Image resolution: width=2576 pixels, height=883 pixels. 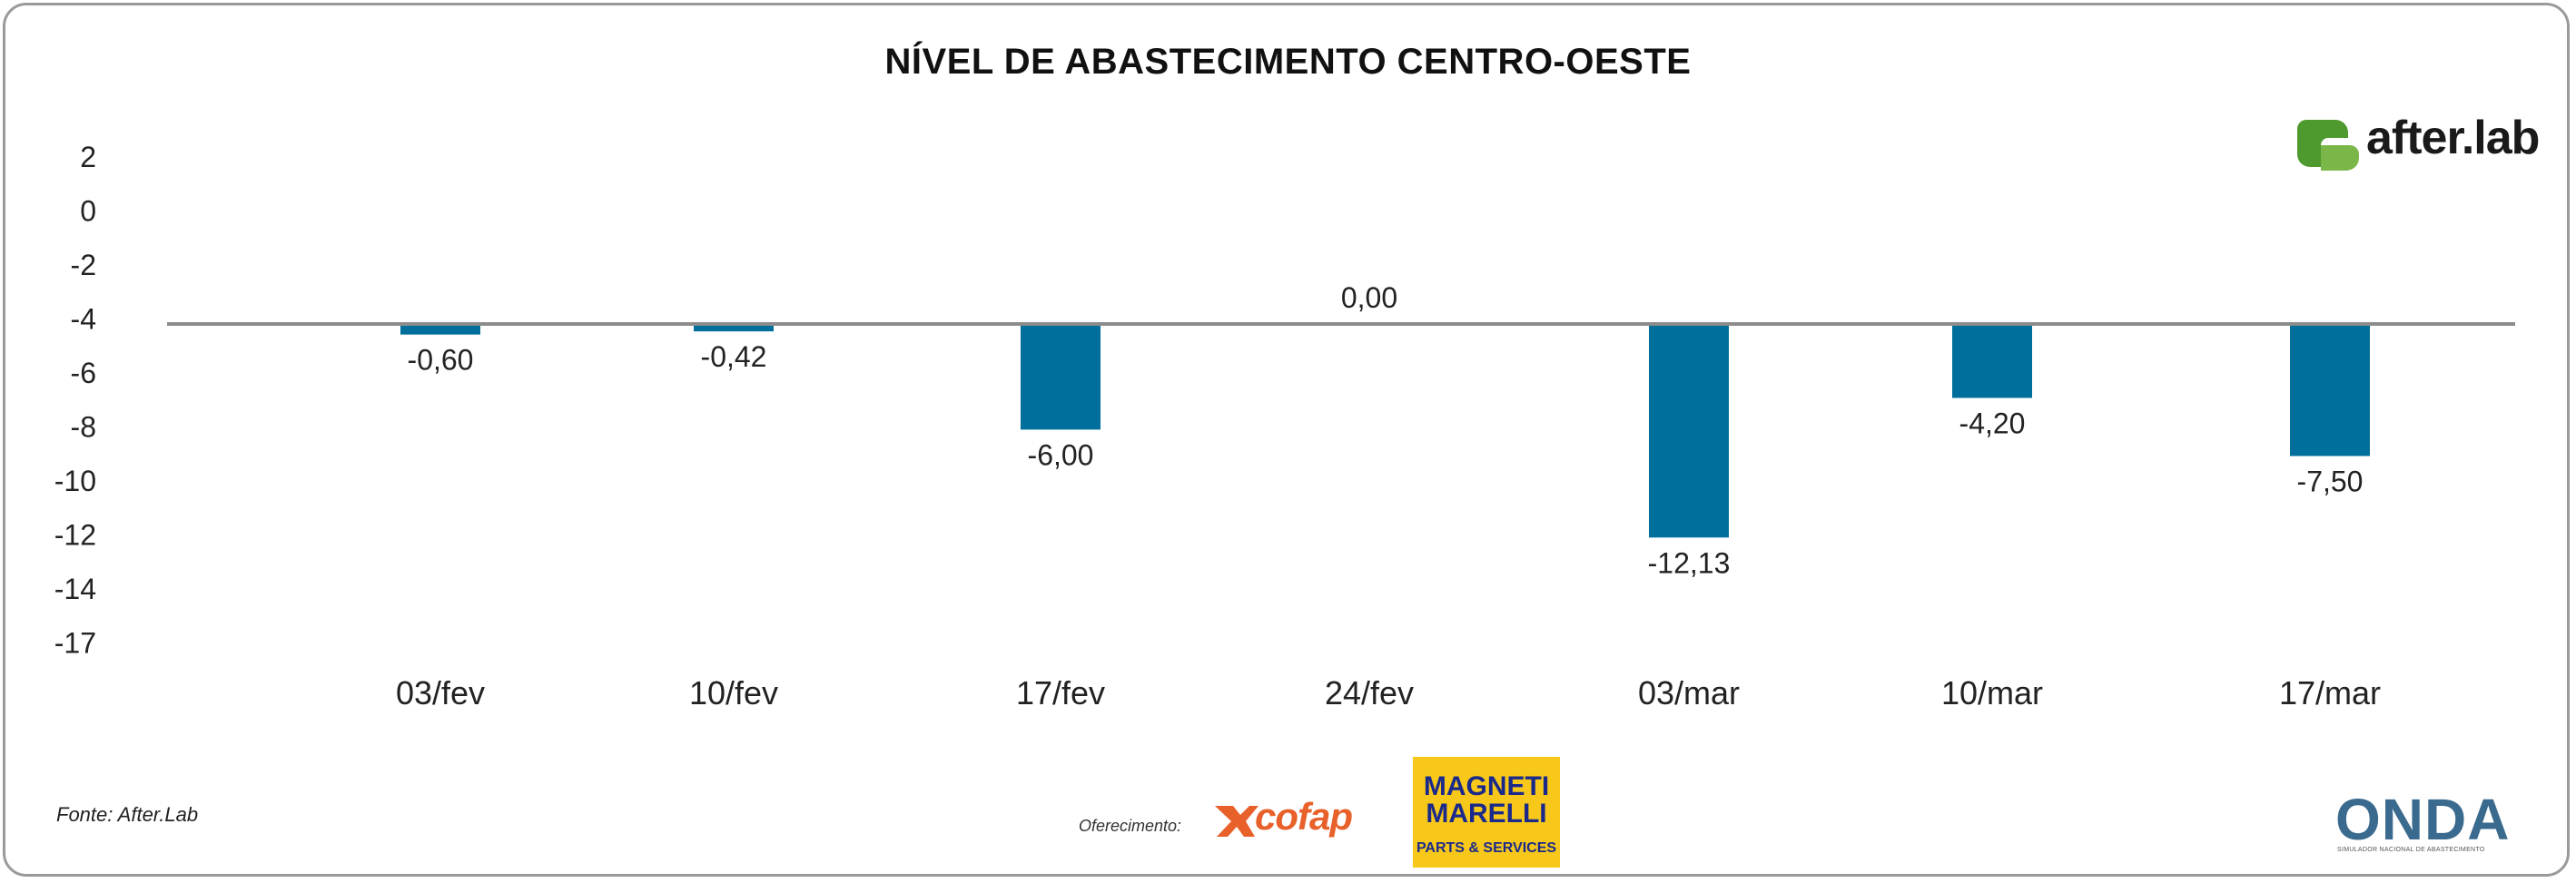 I want to click on y-tick-label: 0, so click(x=88, y=211).